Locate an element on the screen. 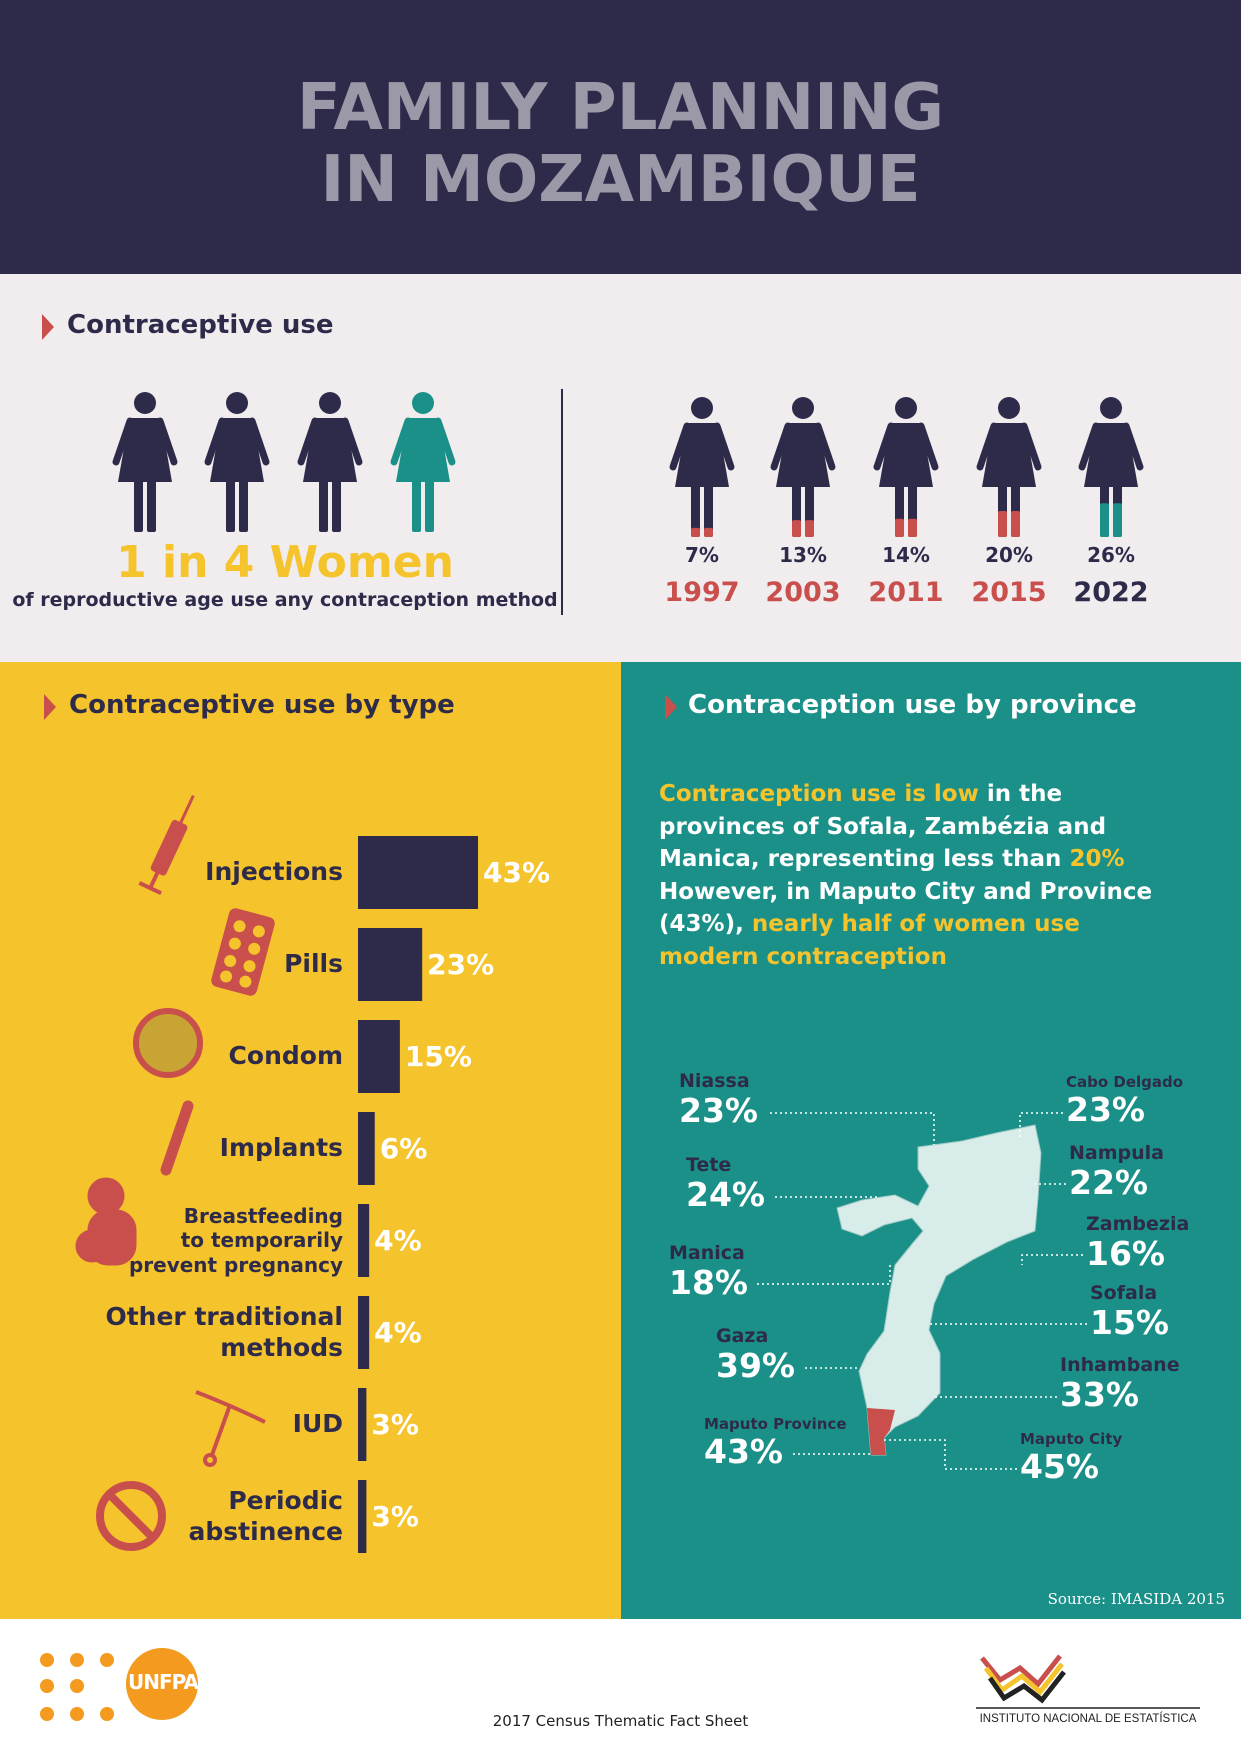 This screenshot has height=1754, width=1241. bar-label: Other traditional methods is located at coordinates (224, 1332).